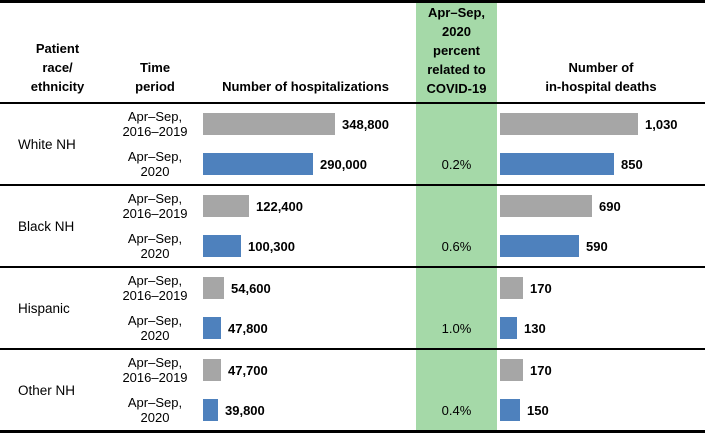 The image size is (705, 437). What do you see at coordinates (601, 328) in the screenshot?
I see `deaths-cell-2020: 130` at bounding box center [601, 328].